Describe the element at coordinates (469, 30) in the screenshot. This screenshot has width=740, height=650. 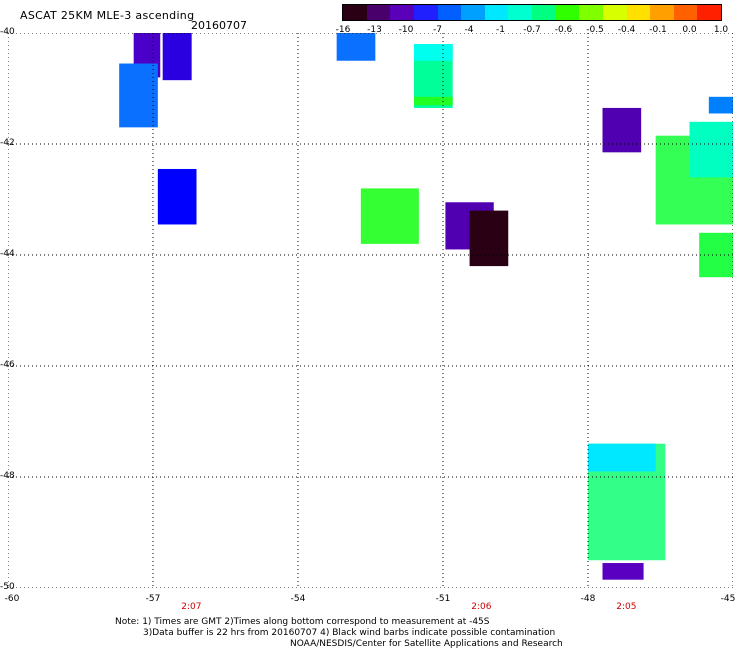
I see `colorbar-label: -4` at that location.